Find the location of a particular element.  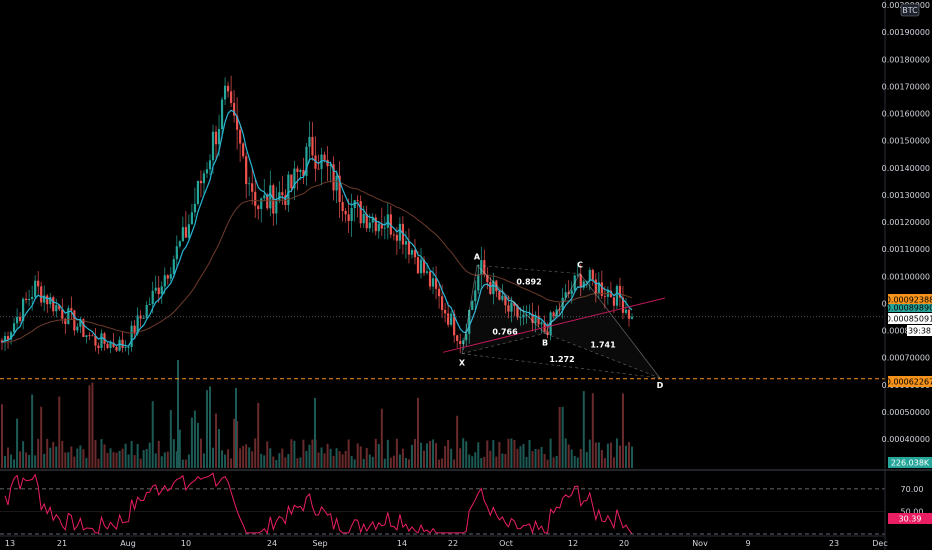

price-tick-label: 0.00190000 is located at coordinates (906, 32).